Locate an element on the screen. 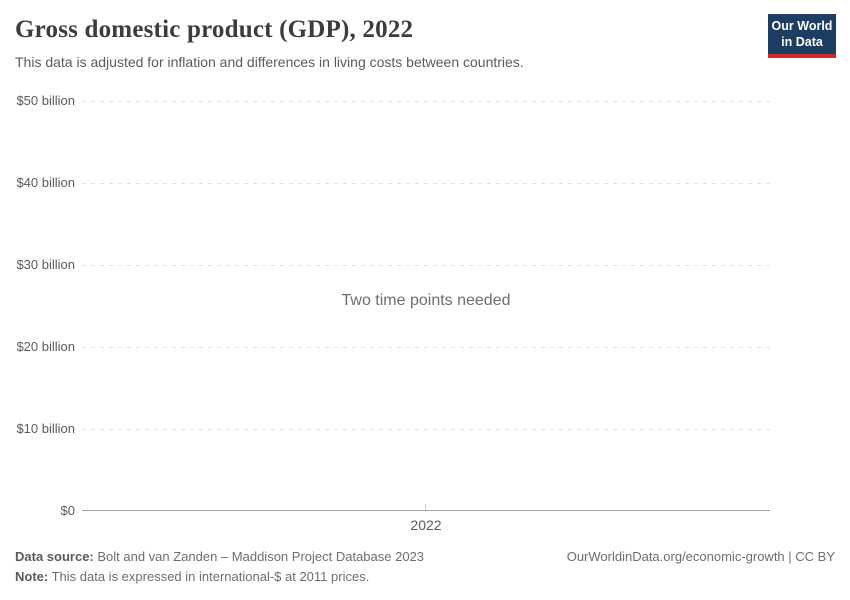 The image size is (850, 600). note-label: Note: is located at coordinates (32, 576).